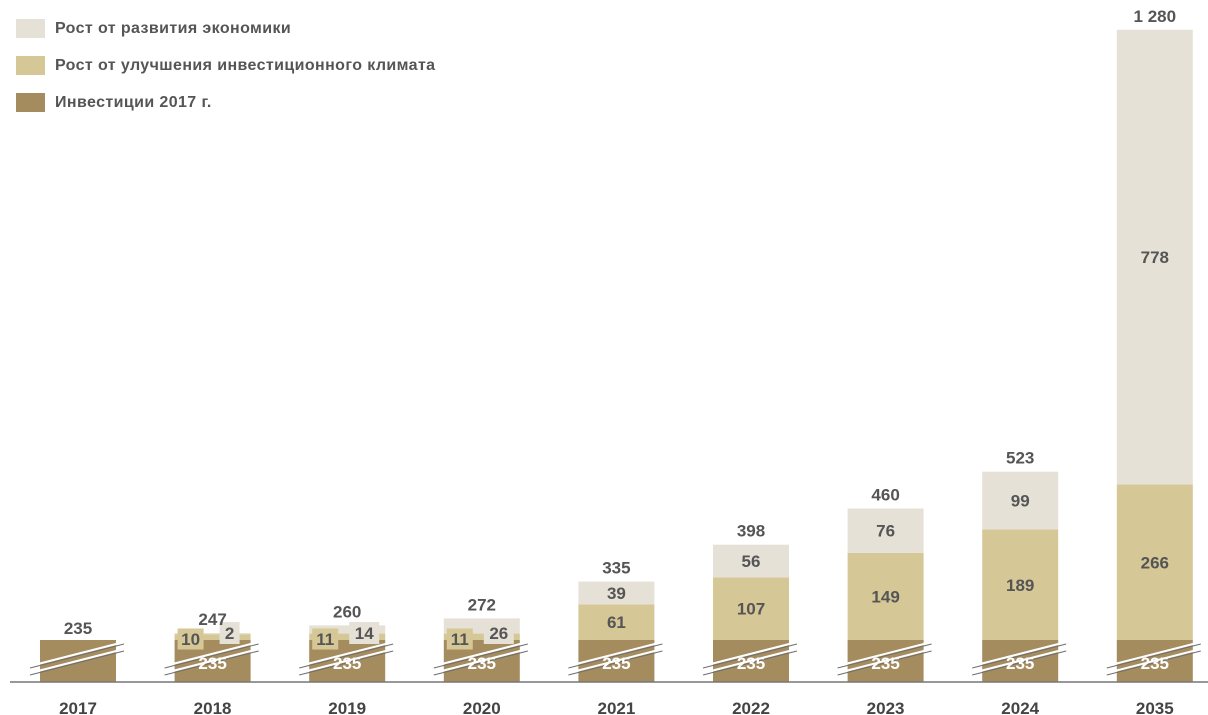 The height and width of the screenshot is (715, 1208). Describe the element at coordinates (133, 102) in the screenshot. I see `legend-label-base: Инвестиции 2017 г.` at that location.